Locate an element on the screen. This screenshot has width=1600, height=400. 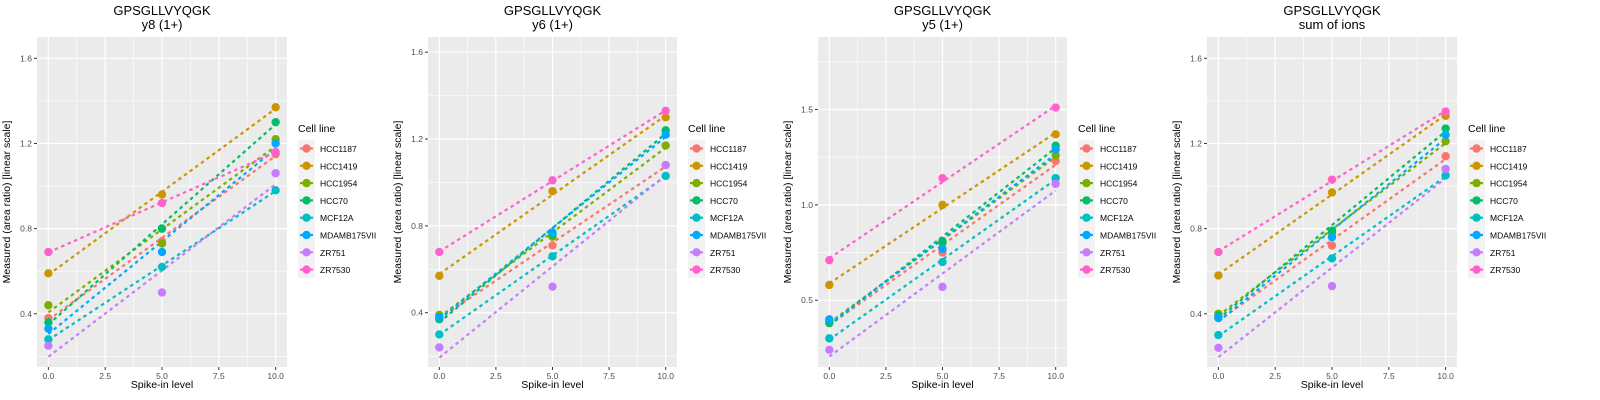
y-tick-label: 0.8 is located at coordinates (26, 229).